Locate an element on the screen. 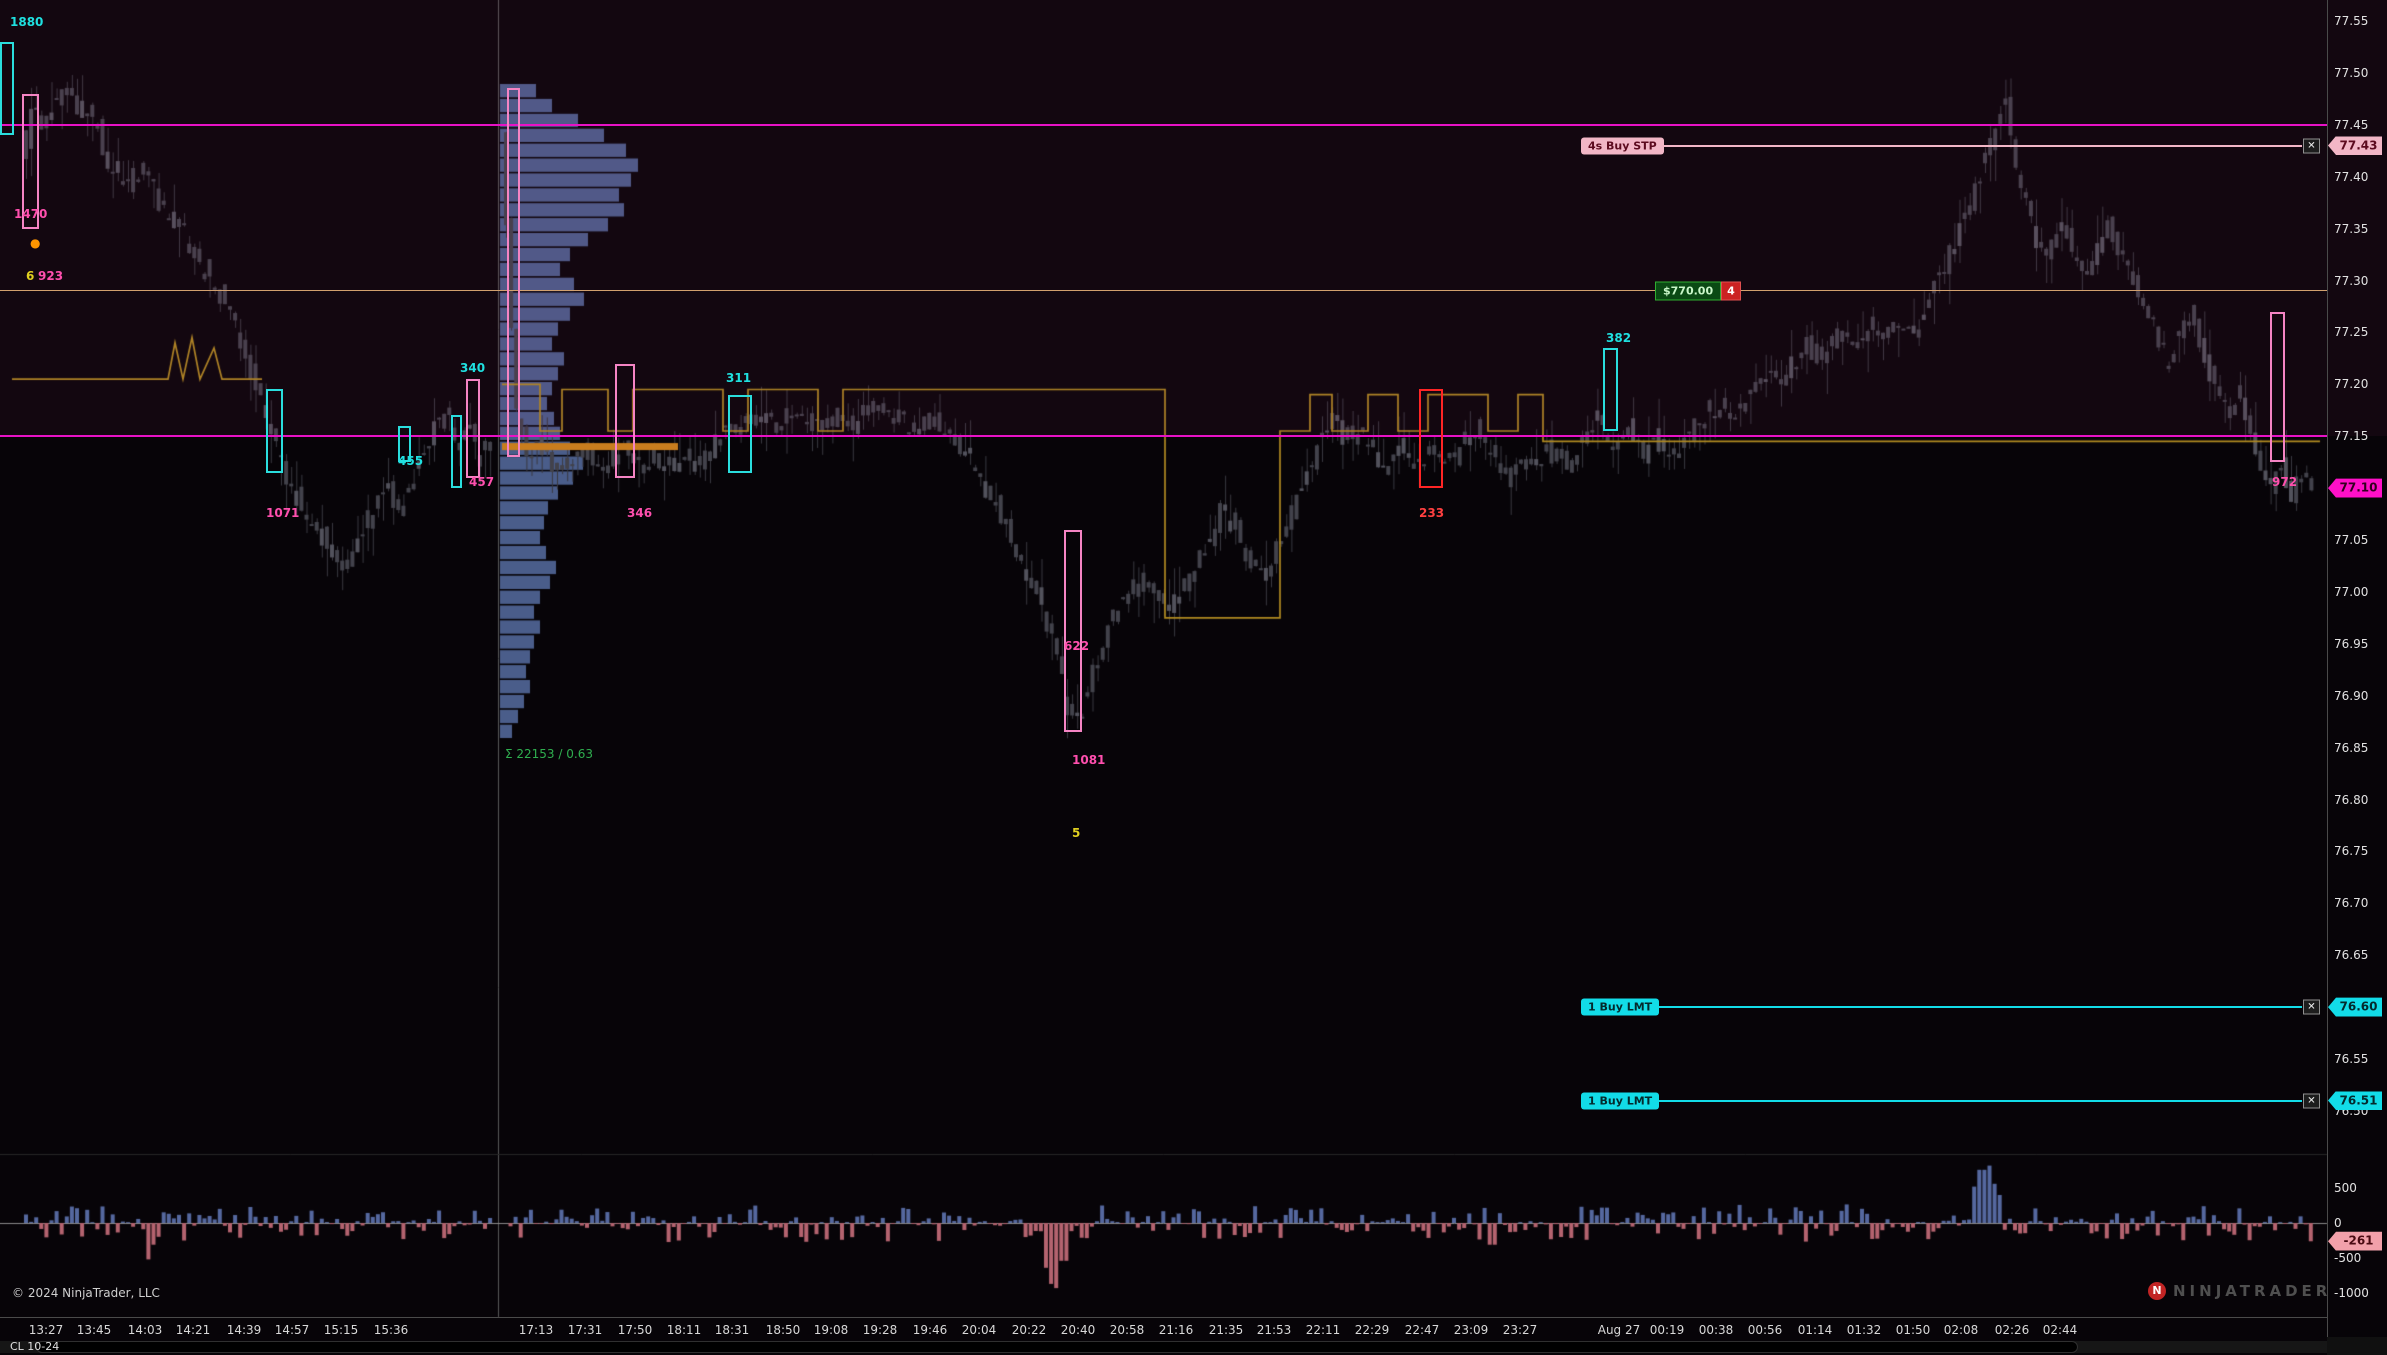 Image resolution: width=2387 pixels, height=1355 pixels. time-axis-label: 00:38 is located at coordinates (1716, 1330).